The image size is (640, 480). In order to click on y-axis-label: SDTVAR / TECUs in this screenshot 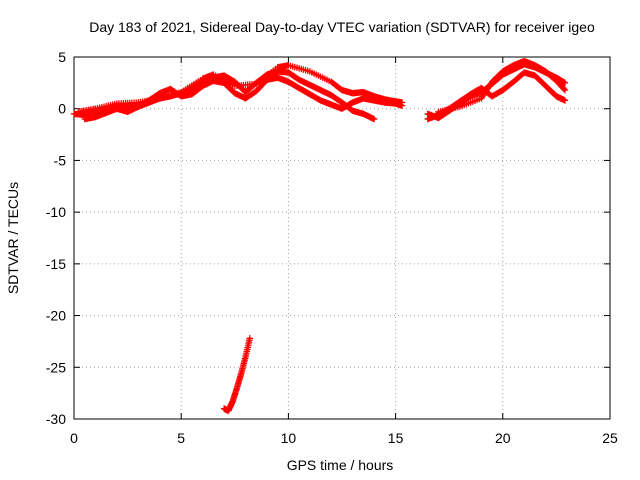, I will do `click(13, 238)`.